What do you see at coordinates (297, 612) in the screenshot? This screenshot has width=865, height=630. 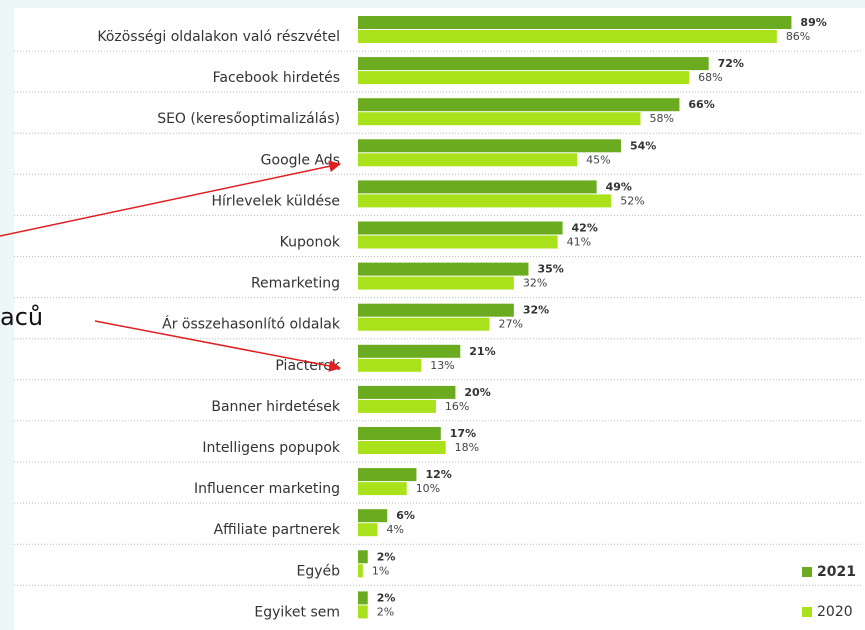 I see `category-label: Egyiket sem` at bounding box center [297, 612].